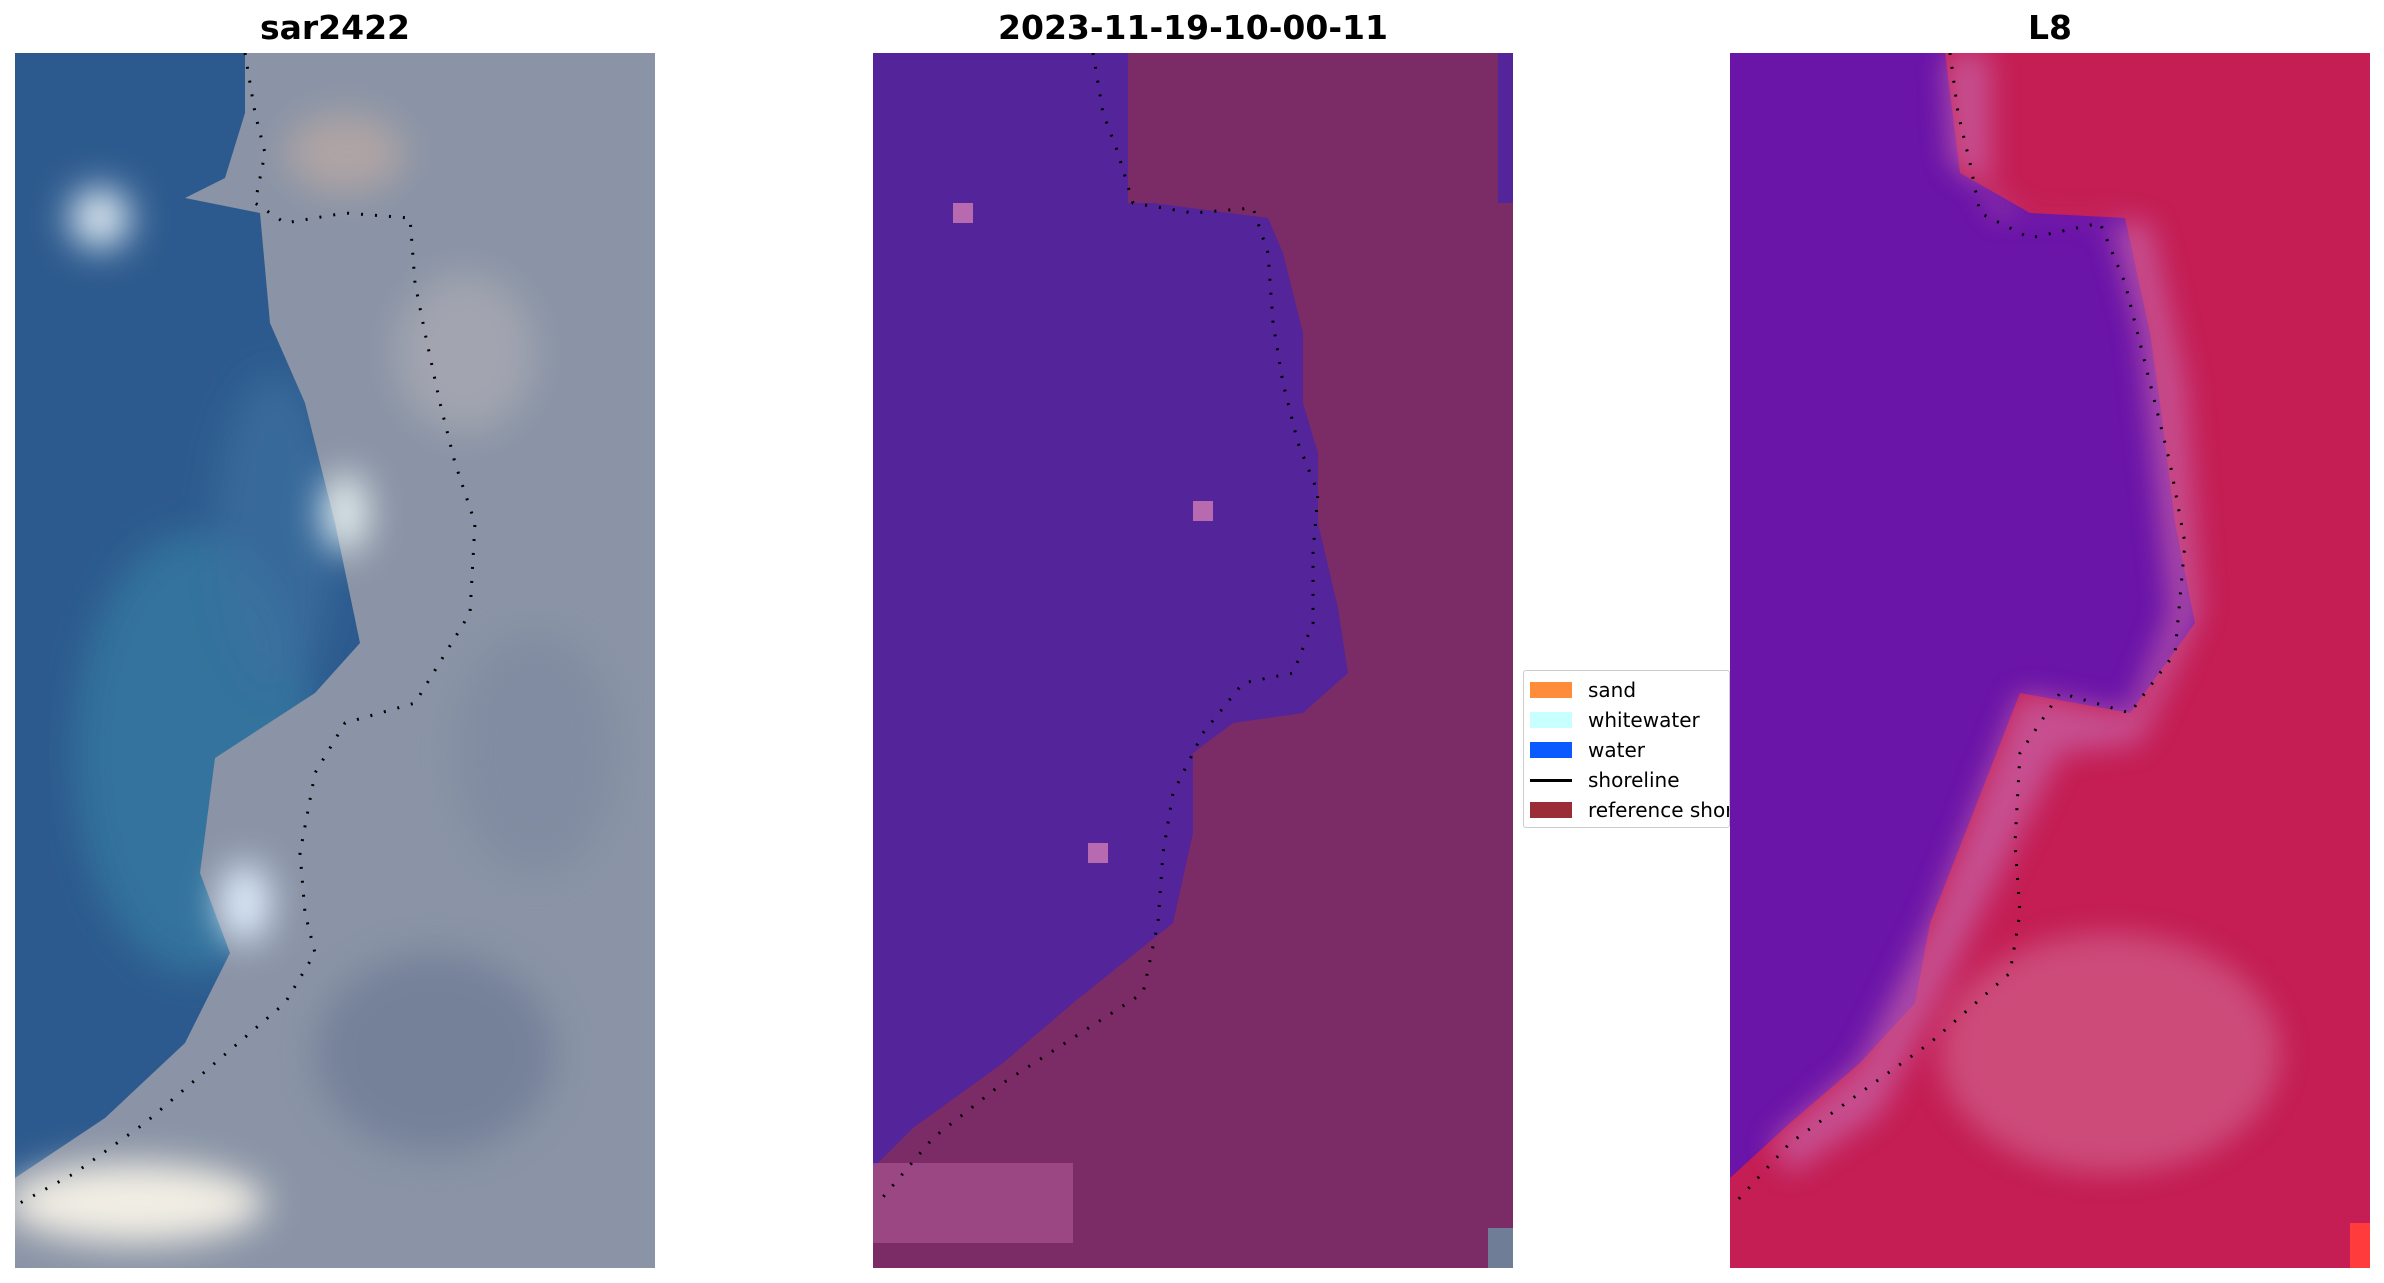 The image size is (2384, 1283). What do you see at coordinates (1659, 810) in the screenshot?
I see `legend-label-reference-shoreline: reference shoreline` at bounding box center [1659, 810].